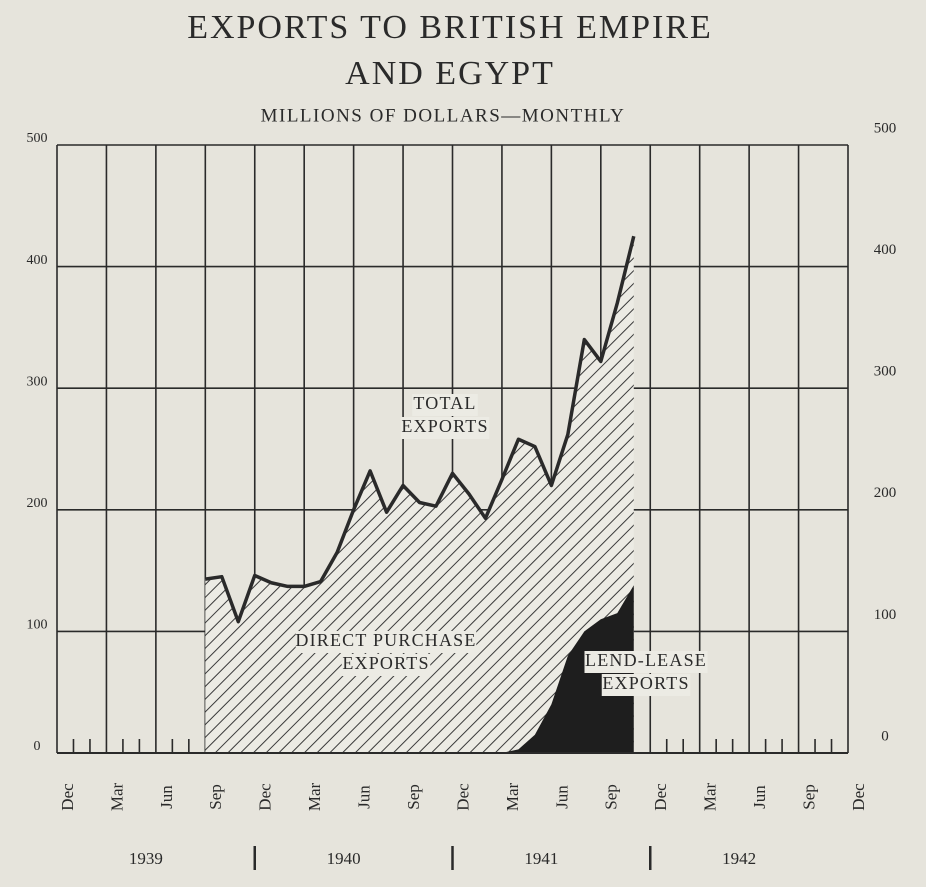 The width and height of the screenshot is (926, 887). I want to click on y-tick-label: 200, so click(37, 503).